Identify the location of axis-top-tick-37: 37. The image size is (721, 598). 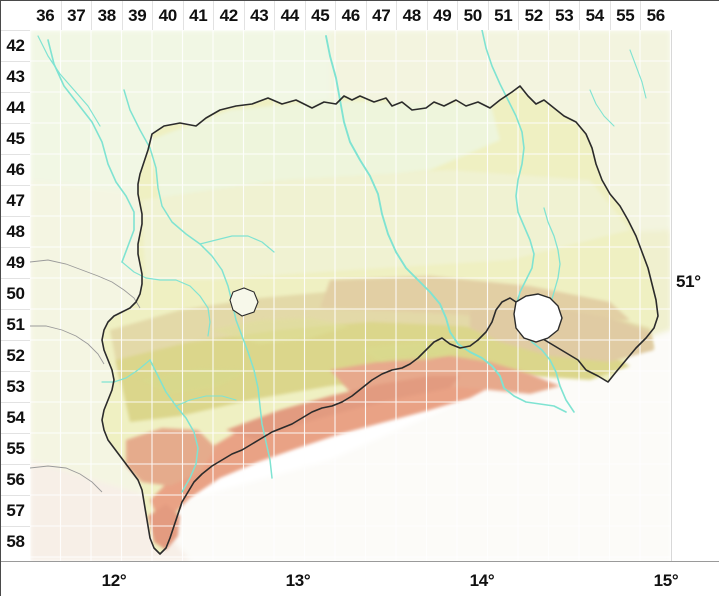
(76, 15).